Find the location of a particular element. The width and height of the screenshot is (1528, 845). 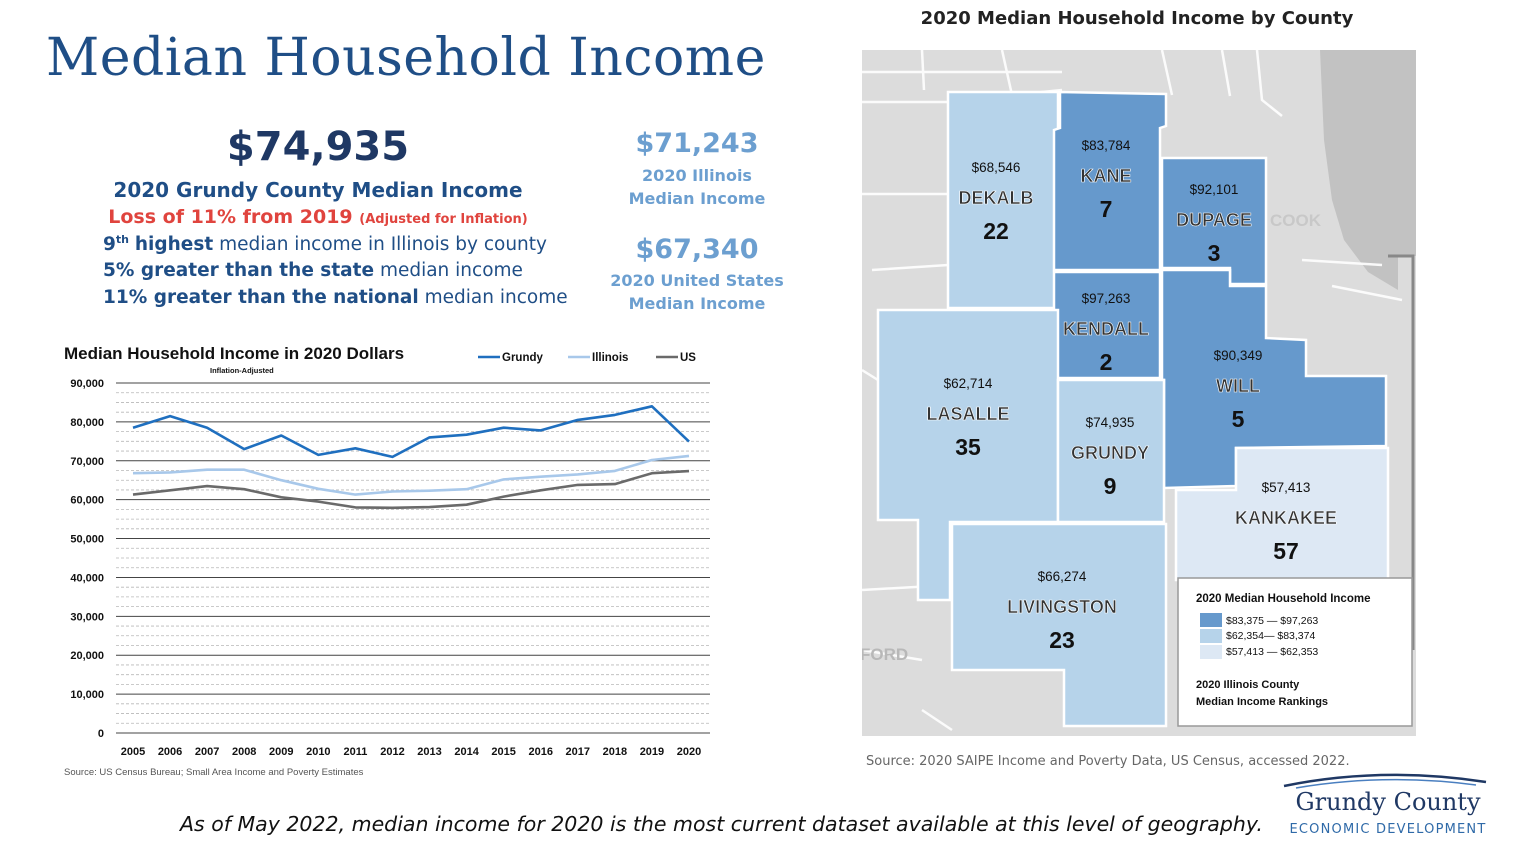

county-income-kendall: $97,263 is located at coordinates (1106, 298).